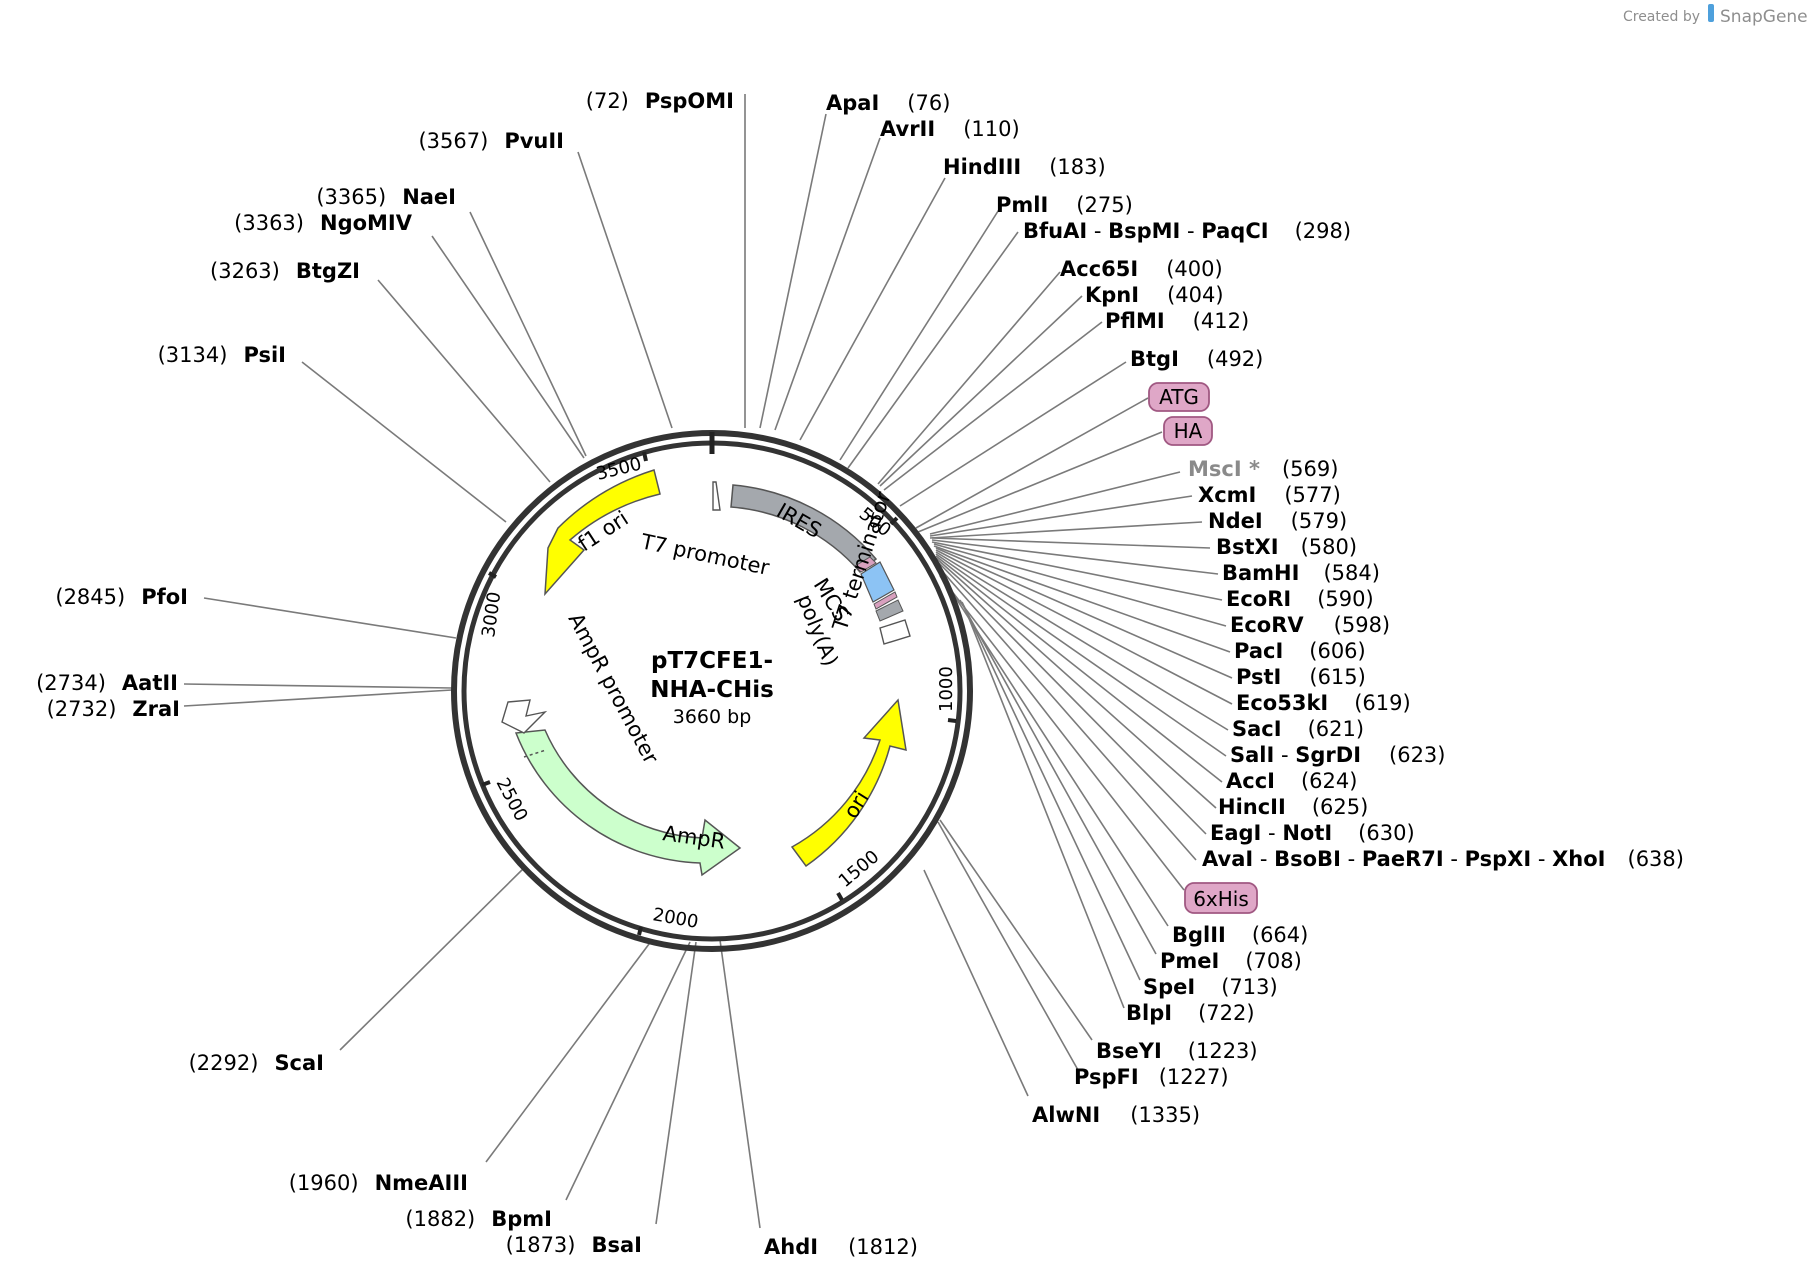  I want to click on leader-pvuii, so click(625, 290).